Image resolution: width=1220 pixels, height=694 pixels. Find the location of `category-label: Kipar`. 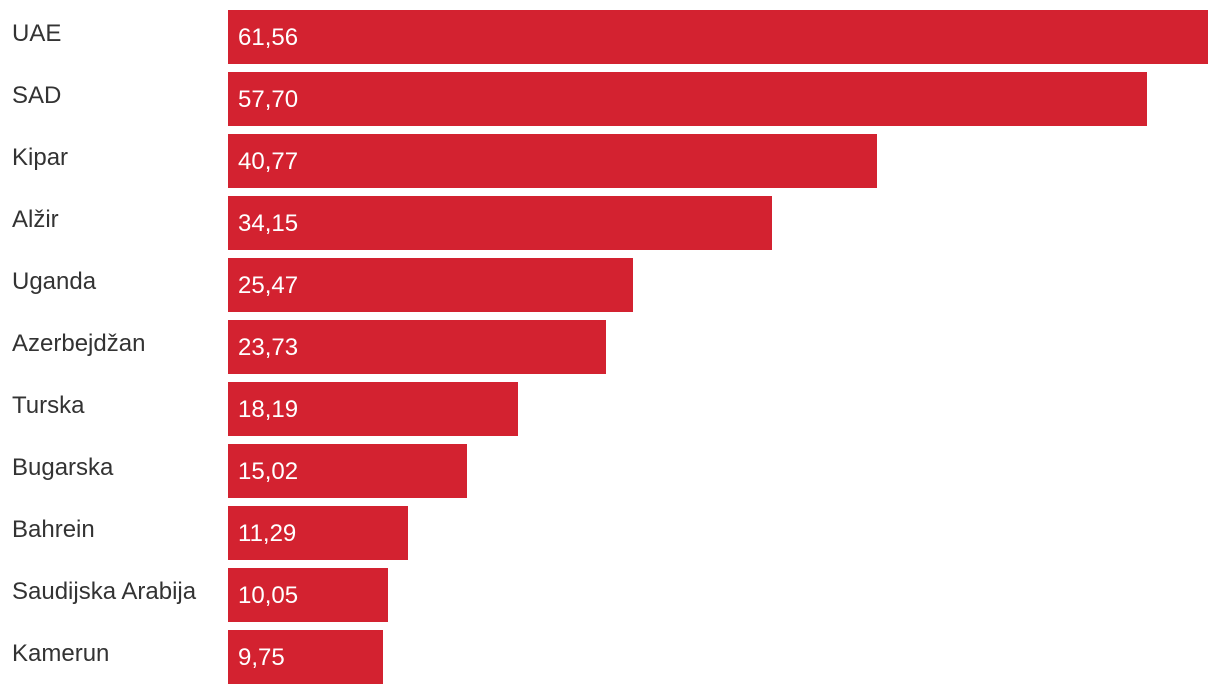

category-label: Kipar is located at coordinates (40, 157).